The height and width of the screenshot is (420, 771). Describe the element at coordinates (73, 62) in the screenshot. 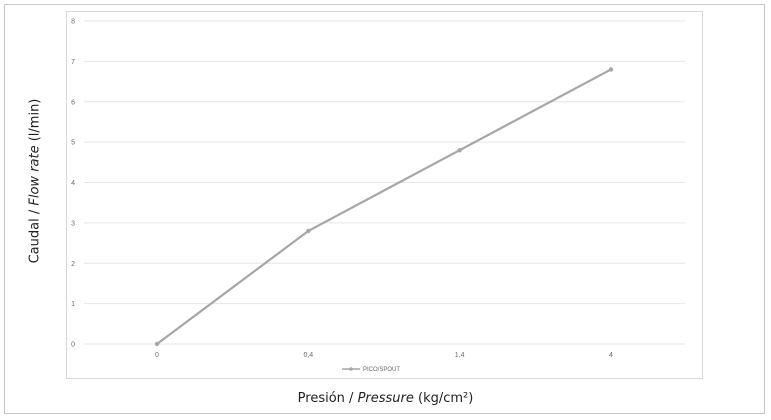

I see `y-tick-label: 7` at that location.